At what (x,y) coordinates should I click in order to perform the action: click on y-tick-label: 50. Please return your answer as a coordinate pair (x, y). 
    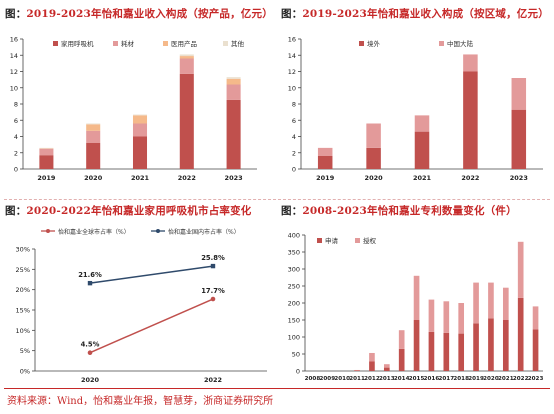
    Looking at the image, I should click on (296, 355).